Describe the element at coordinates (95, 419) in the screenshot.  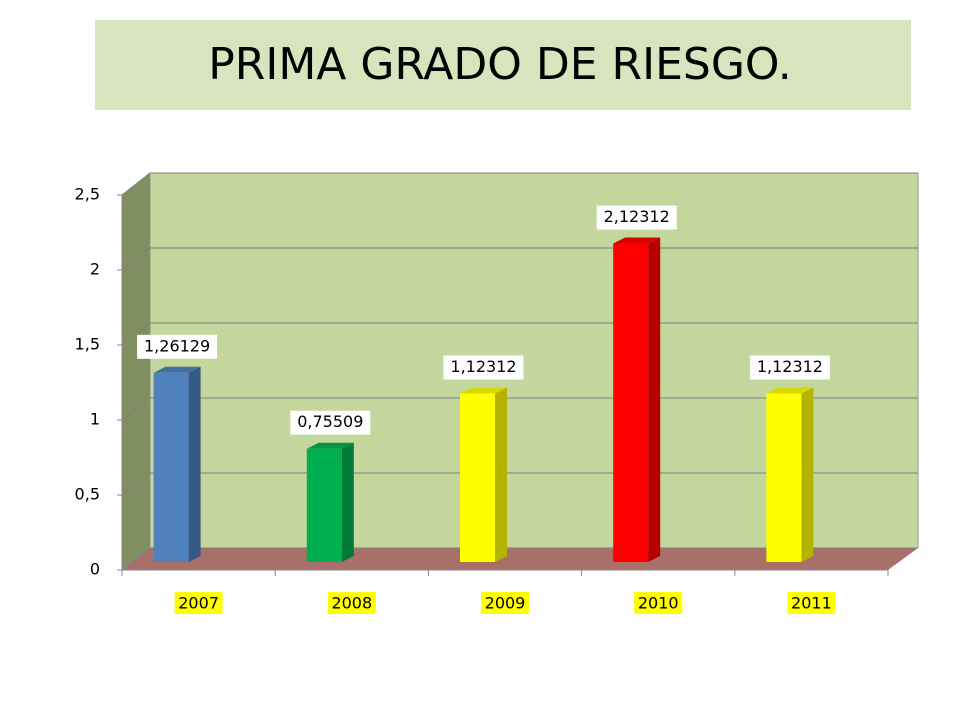
I see `y-tick-label: 1` at that location.